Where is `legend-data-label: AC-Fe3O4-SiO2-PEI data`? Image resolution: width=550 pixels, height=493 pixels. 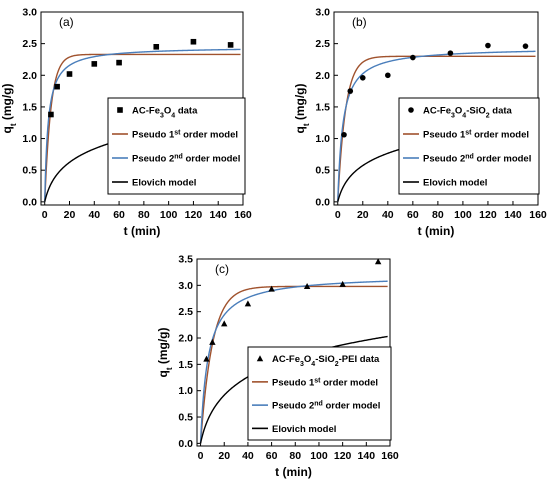
legend-data-label: AC-Fe3O4-SiO2-PEI data is located at coordinates (326, 361).